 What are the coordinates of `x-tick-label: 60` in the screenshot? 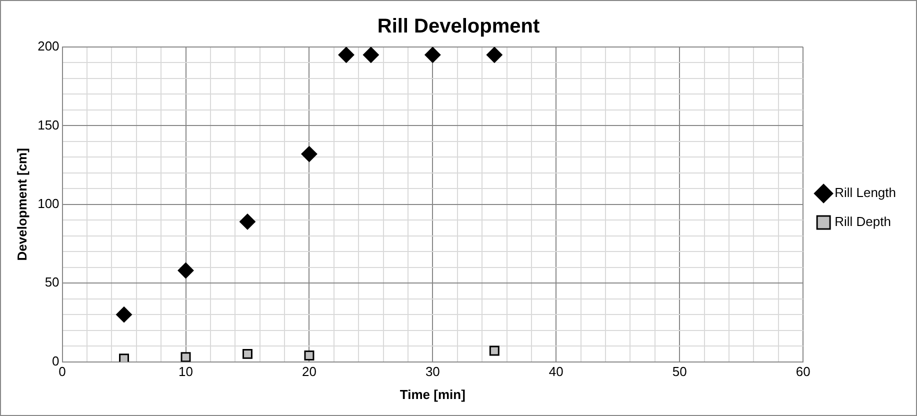 It's located at (803, 372).